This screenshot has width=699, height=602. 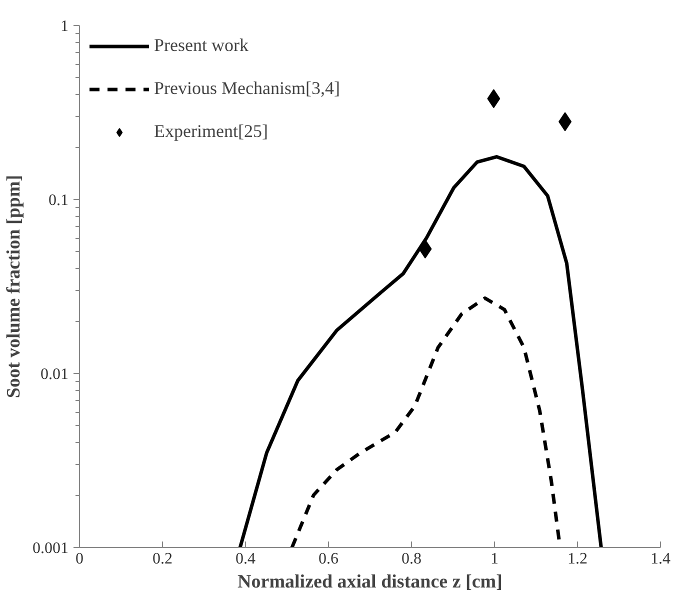 I want to click on x-tick-label: 0.4, so click(x=246, y=559).